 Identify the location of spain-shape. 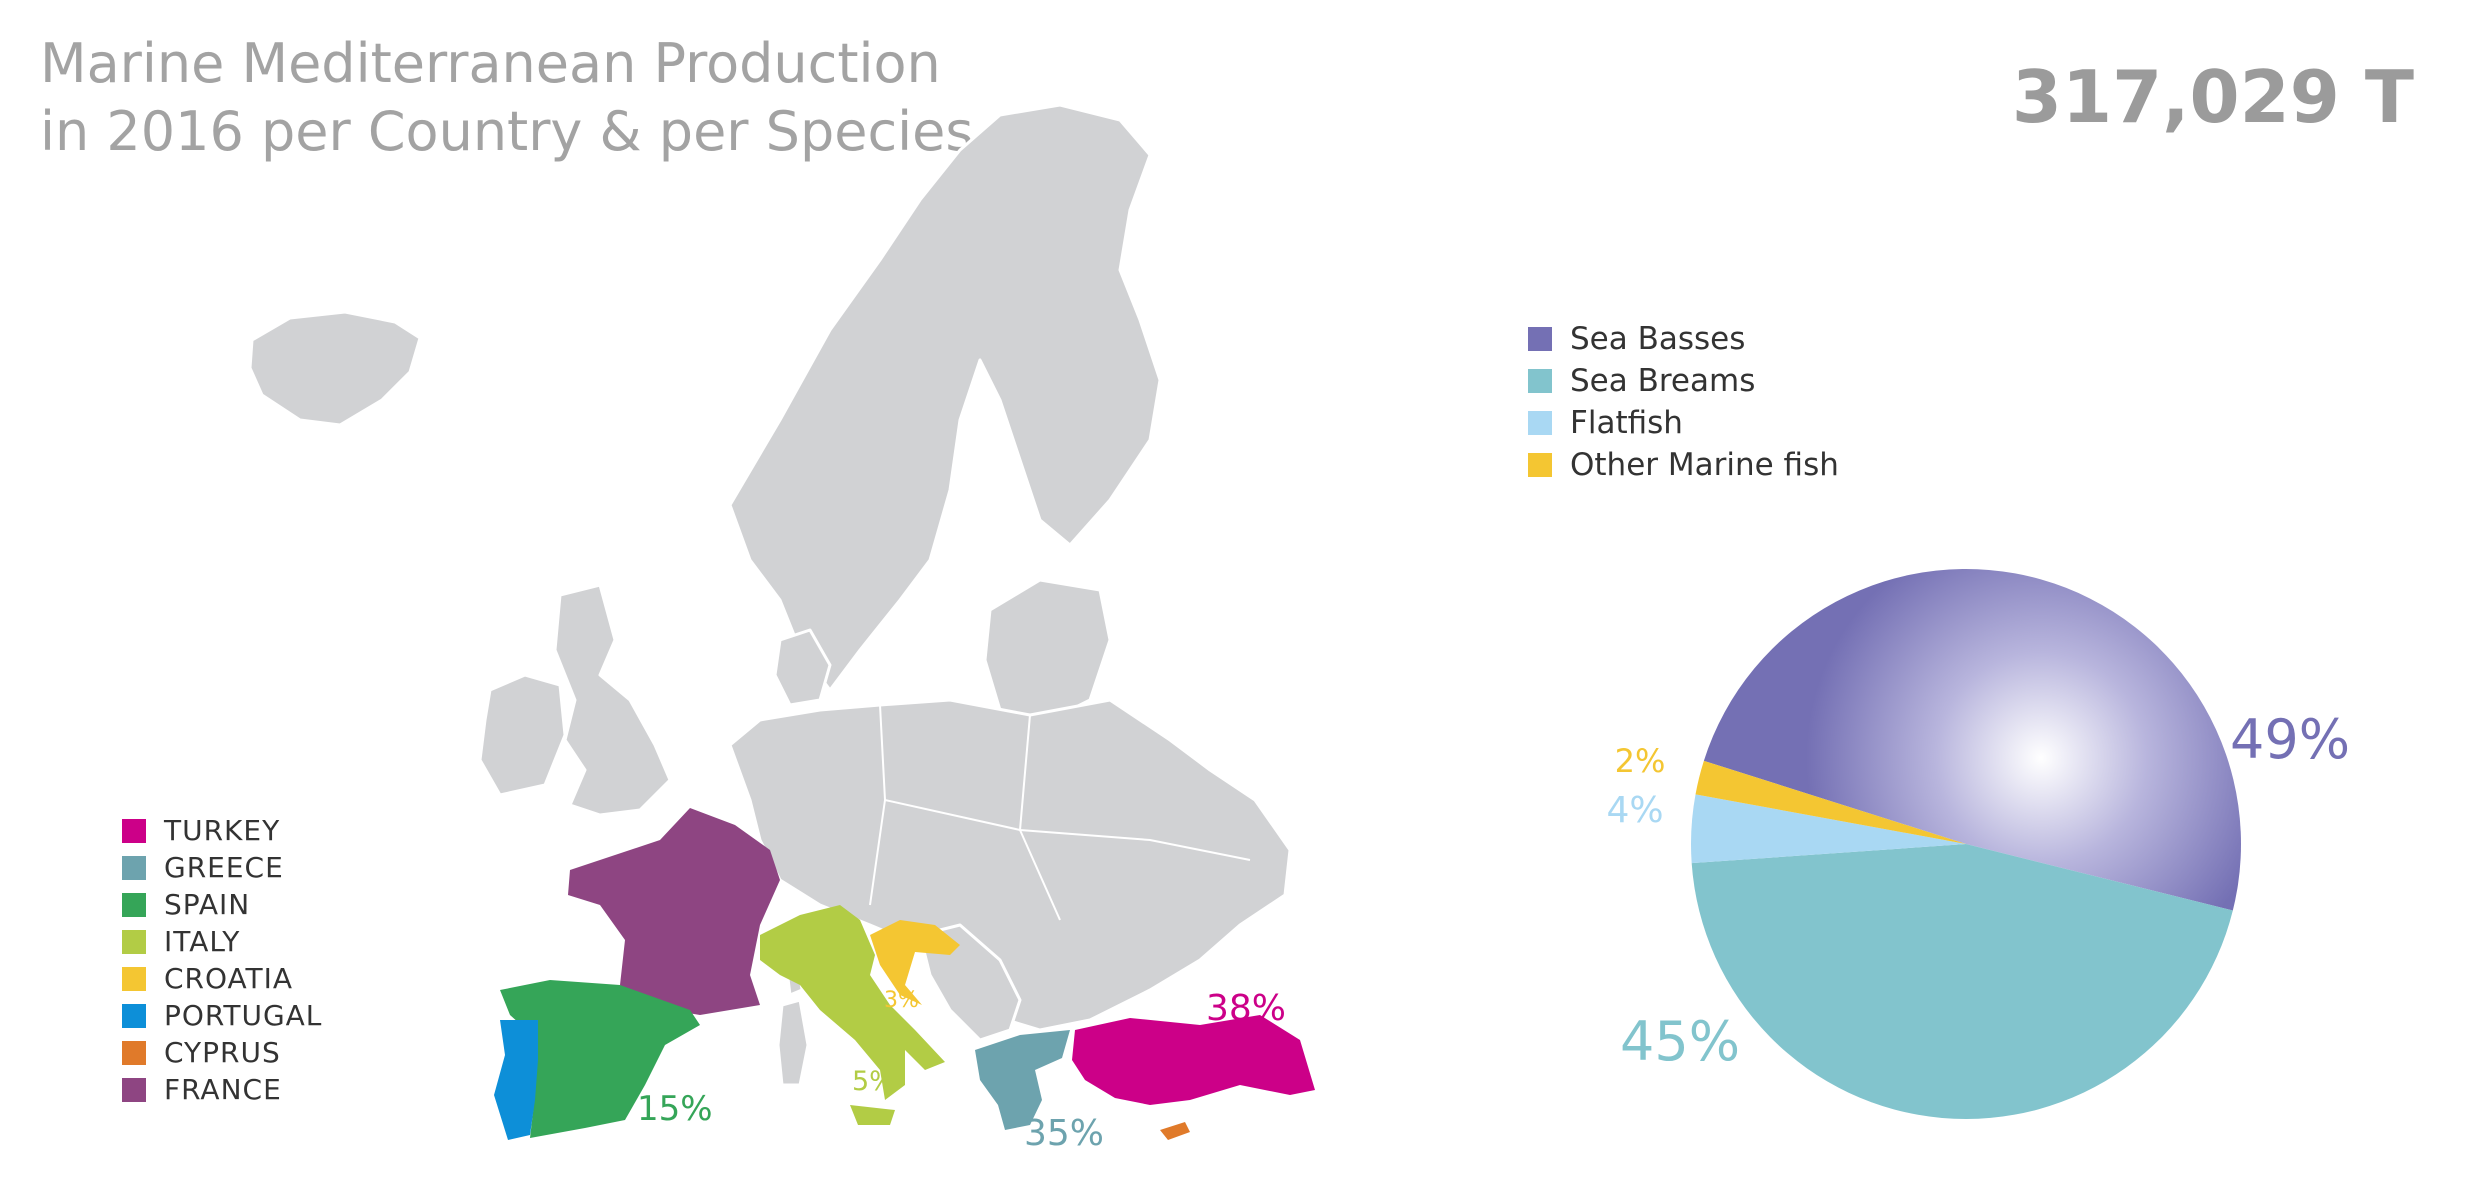
(600, 1059).